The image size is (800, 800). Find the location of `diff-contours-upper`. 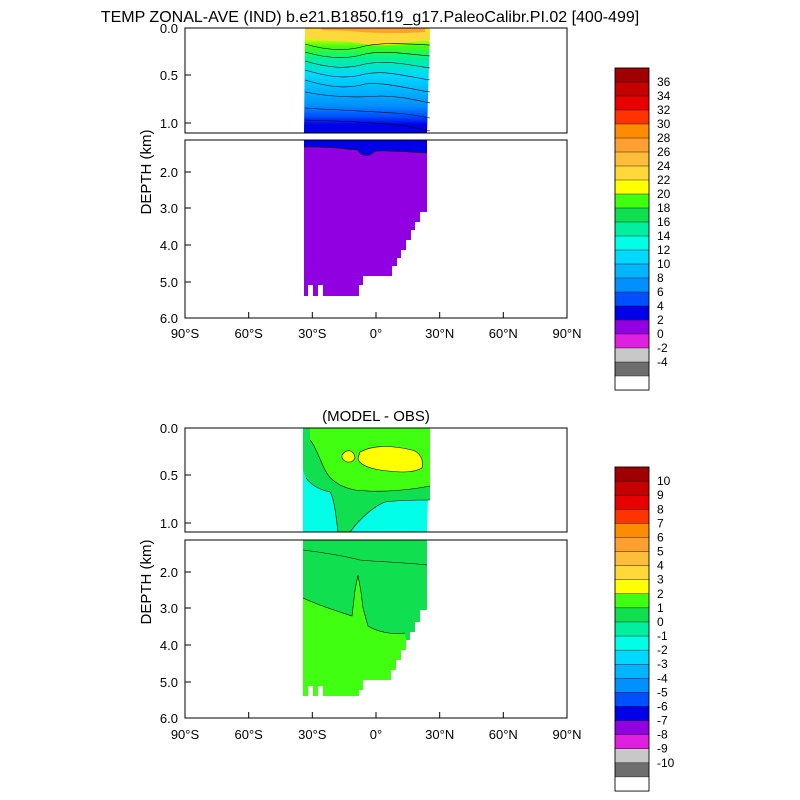

diff-contours-upper is located at coordinates (368, 485).